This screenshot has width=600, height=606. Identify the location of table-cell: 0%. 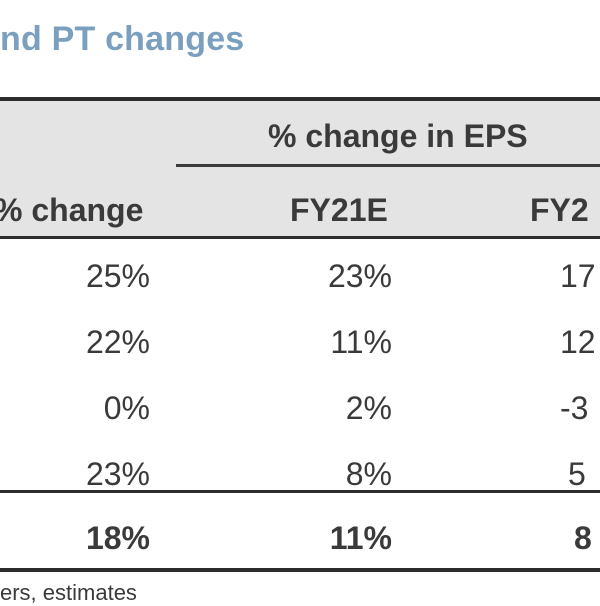
(126, 408).